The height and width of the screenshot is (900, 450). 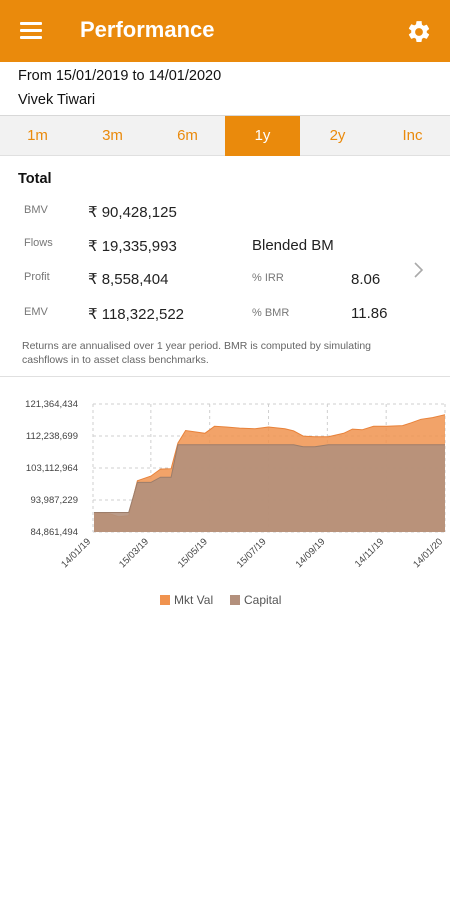 I want to click on y-tick-label: 93,987,229, so click(x=54, y=500).